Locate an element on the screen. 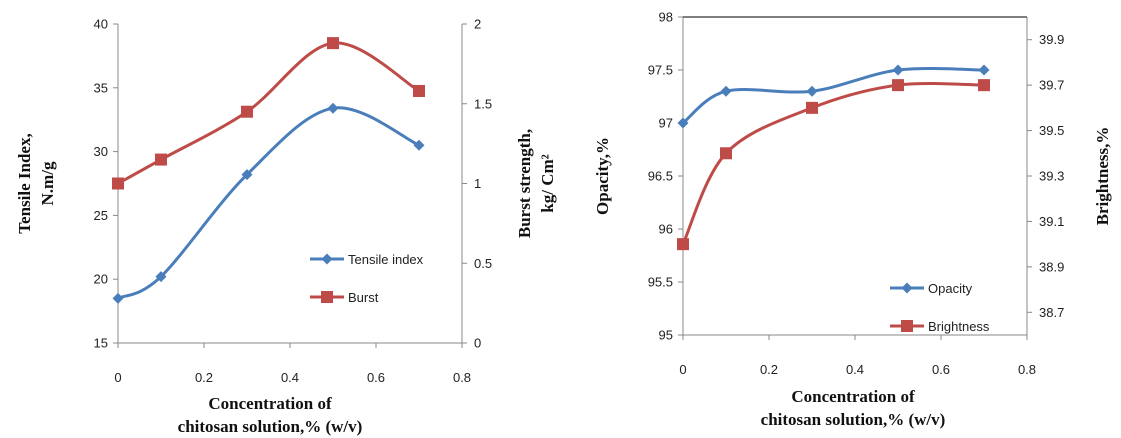 The height and width of the screenshot is (438, 1121). series-tensile-index is located at coordinates (268, 203).